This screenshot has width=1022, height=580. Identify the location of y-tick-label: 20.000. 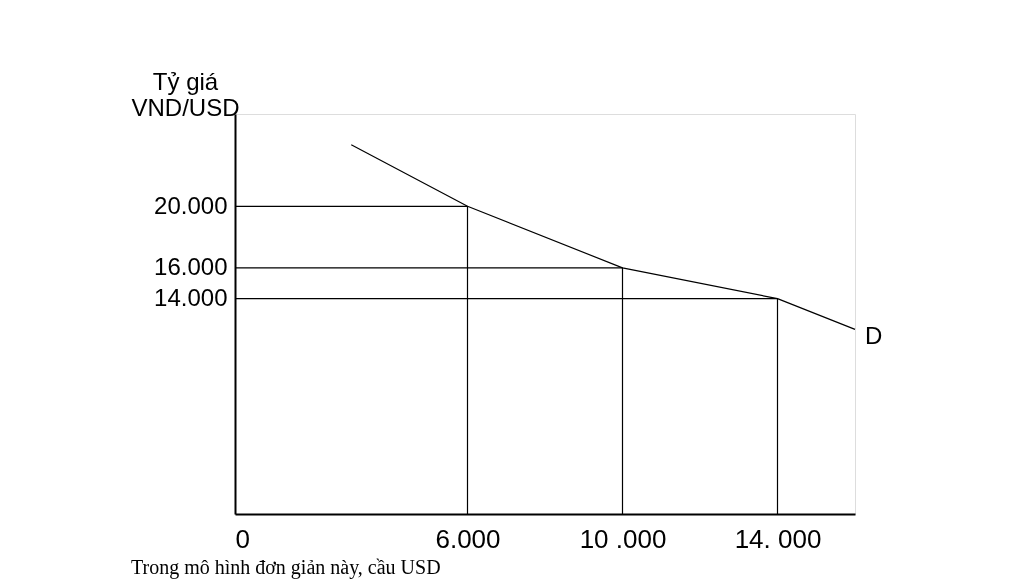
(191, 205).